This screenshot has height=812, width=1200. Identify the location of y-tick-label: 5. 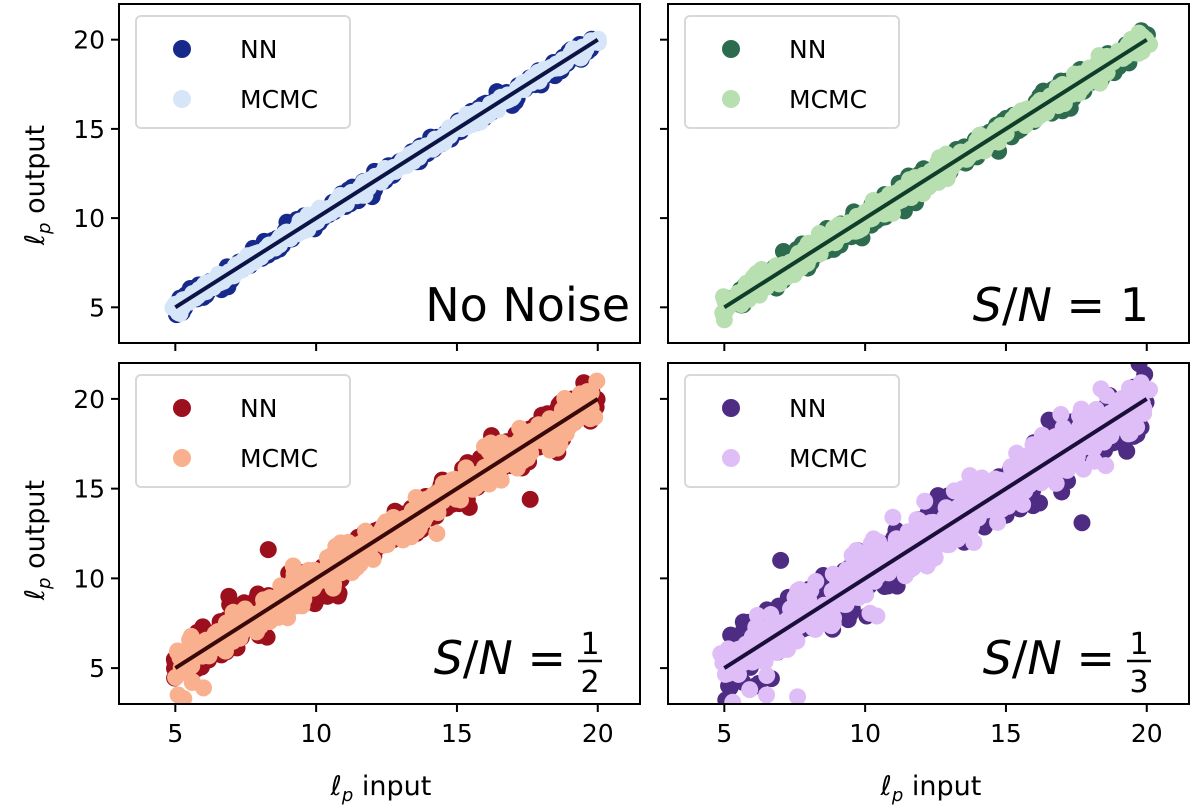
(97, 307).